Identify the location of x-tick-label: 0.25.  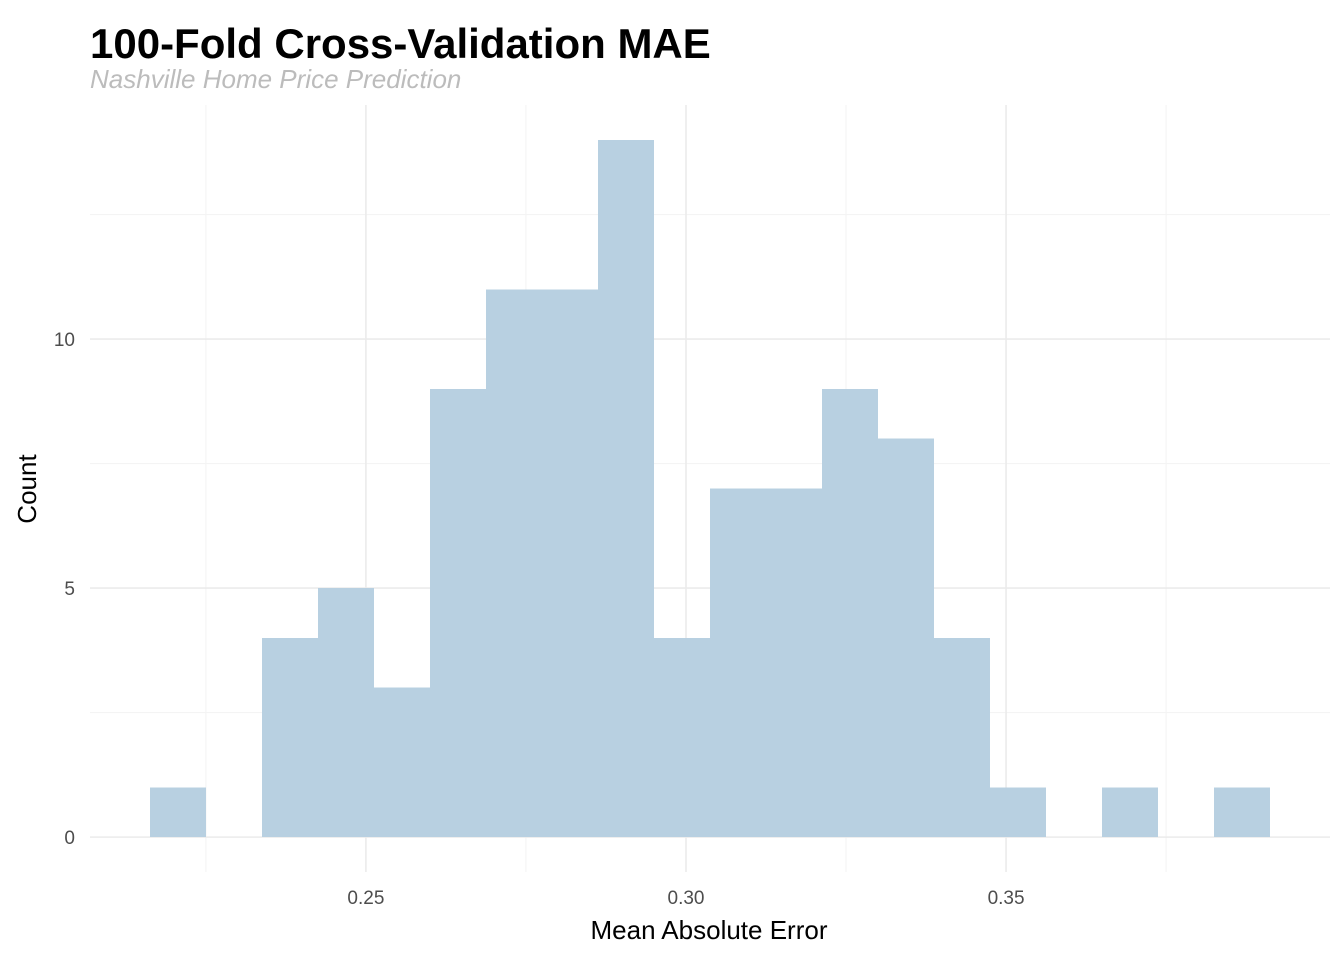
(365, 898).